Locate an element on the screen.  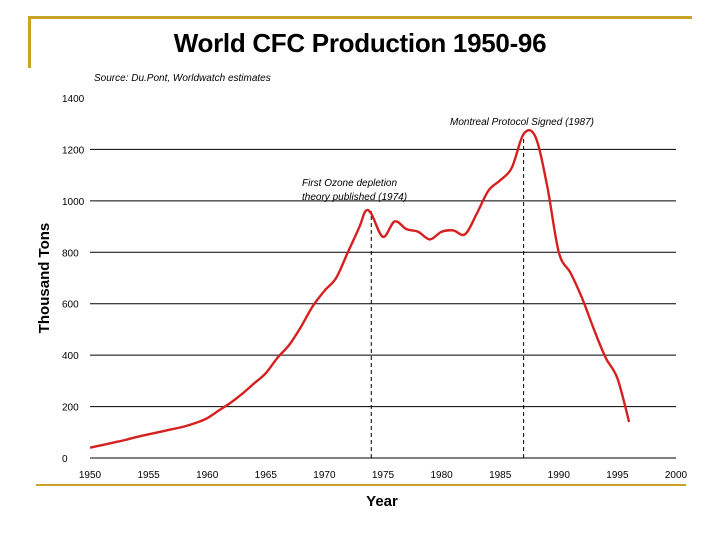
y-tick-0: 0 is located at coordinates (65, 459).